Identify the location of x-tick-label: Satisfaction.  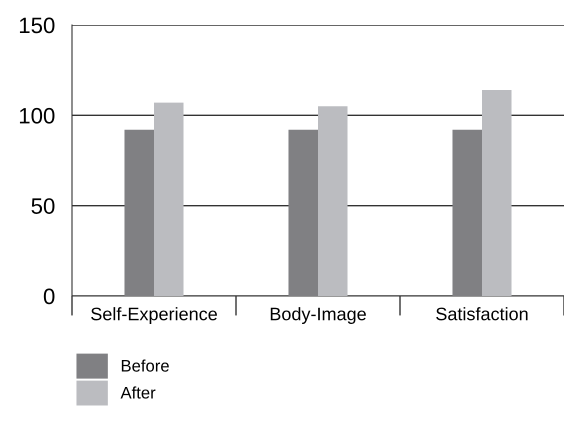
(482, 313).